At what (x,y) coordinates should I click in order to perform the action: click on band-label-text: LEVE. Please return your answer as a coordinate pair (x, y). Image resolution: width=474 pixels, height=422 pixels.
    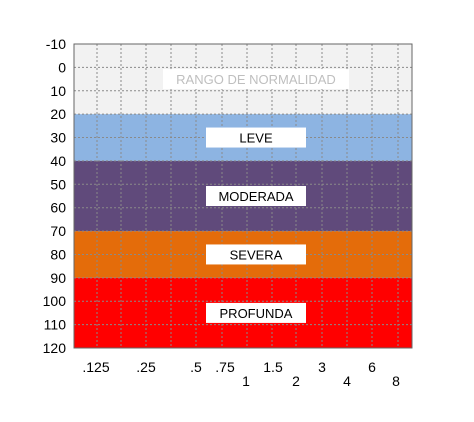
    Looking at the image, I should click on (256, 138).